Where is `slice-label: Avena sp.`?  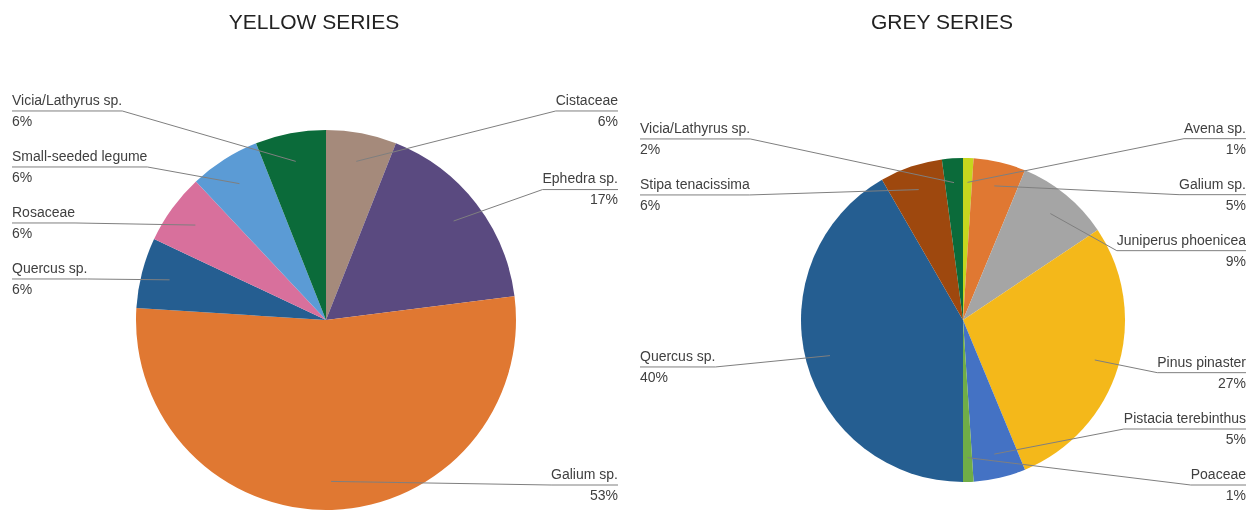 slice-label: Avena sp. is located at coordinates (1214, 127).